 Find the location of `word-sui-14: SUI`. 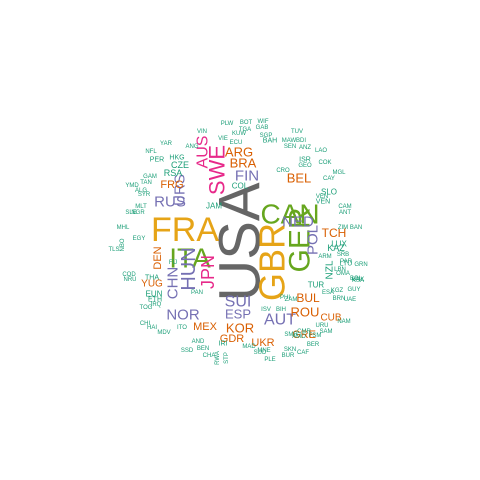

word-sui-14: SUI is located at coordinates (238, 302).